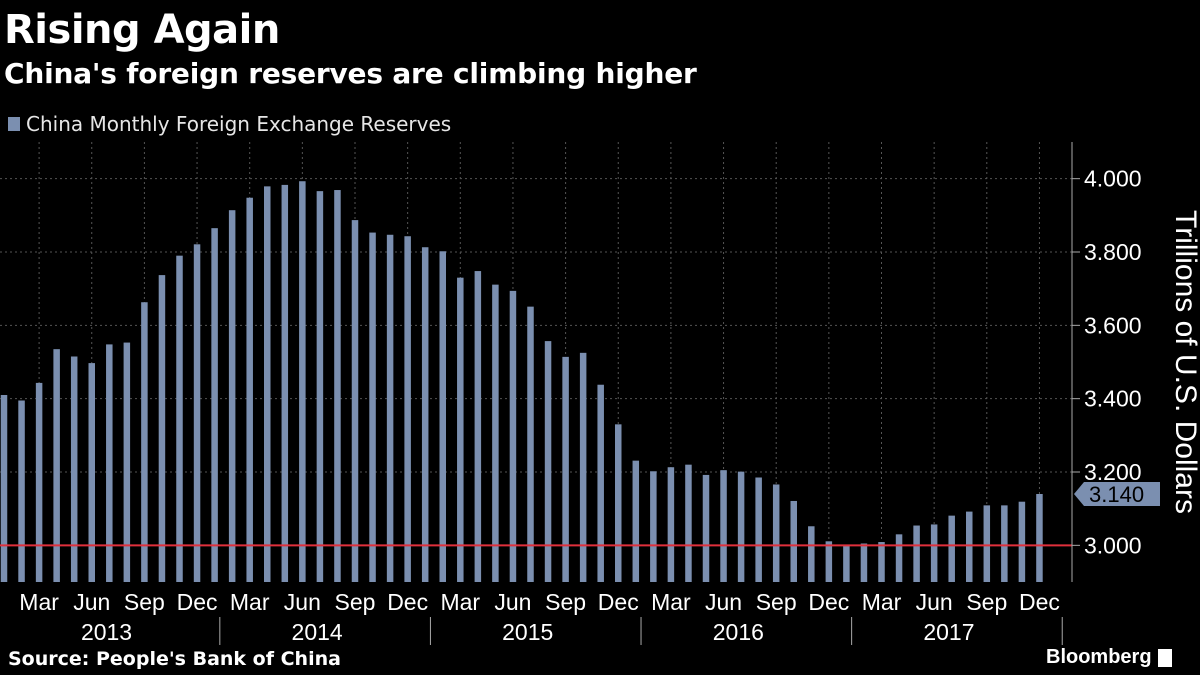  Describe the element at coordinates (174, 659) in the screenshot. I see `source-note: Source: People's Bank of China` at that location.